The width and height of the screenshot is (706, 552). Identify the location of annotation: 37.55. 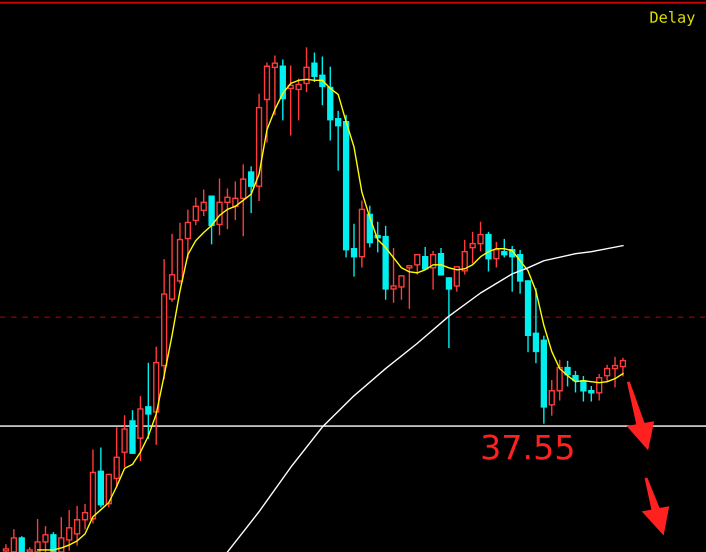
(527, 447).